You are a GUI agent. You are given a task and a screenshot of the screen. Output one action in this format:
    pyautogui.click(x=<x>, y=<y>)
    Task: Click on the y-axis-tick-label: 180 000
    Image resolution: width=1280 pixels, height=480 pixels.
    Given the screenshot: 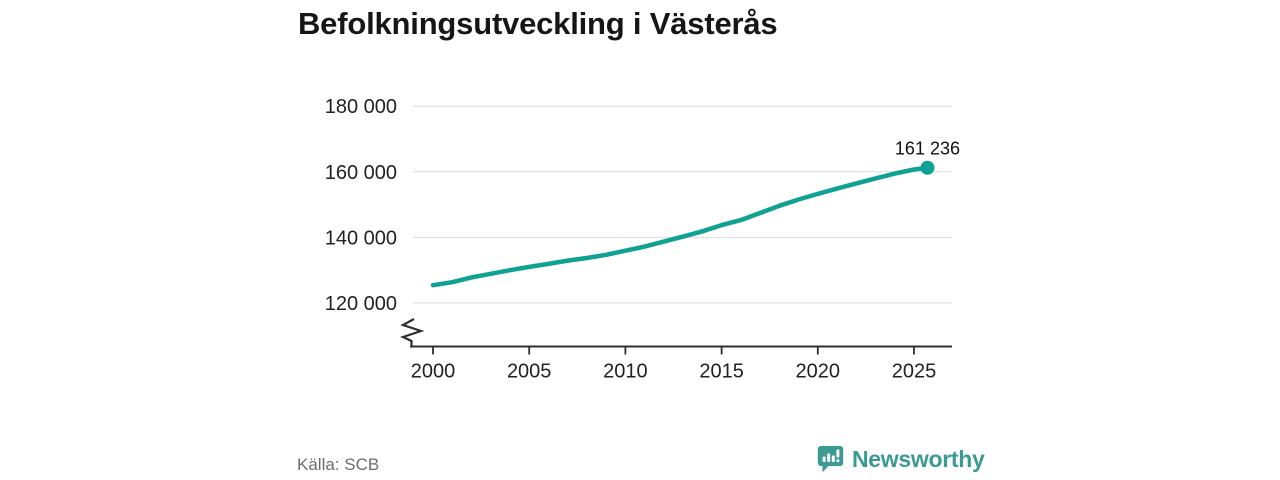 What is the action you would take?
    pyautogui.click(x=361, y=107)
    